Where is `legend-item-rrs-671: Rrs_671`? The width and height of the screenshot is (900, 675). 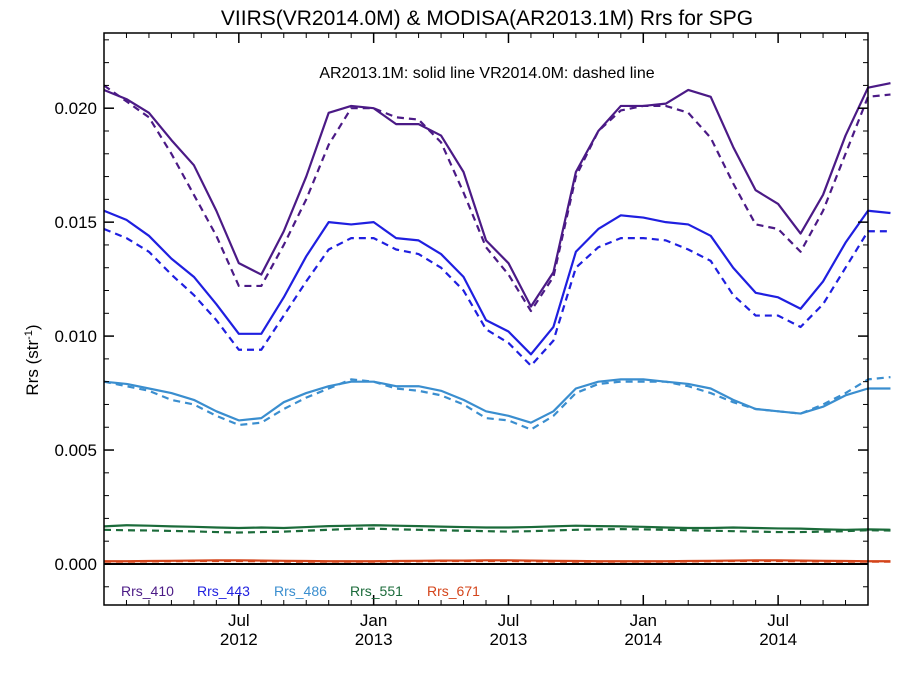
legend-item-rrs-671: Rrs_671 is located at coordinates (453, 591).